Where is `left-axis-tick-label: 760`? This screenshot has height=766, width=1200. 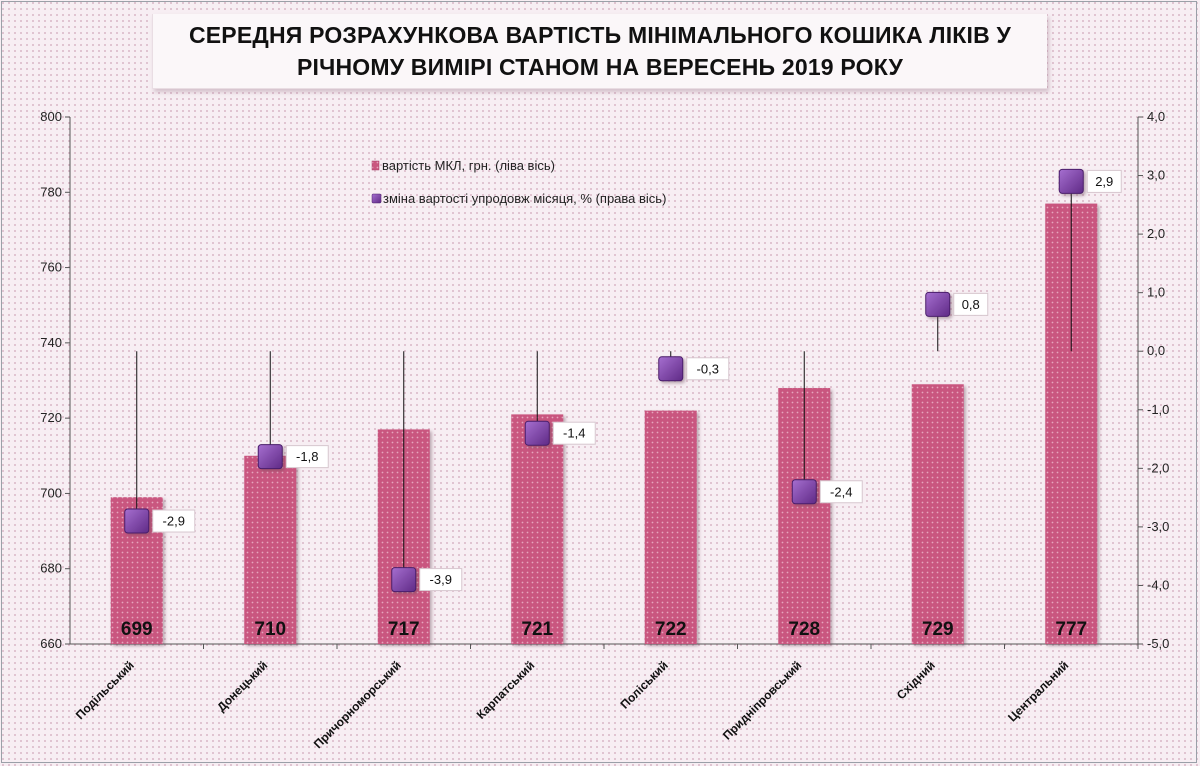 left-axis-tick-label: 760 is located at coordinates (51, 267).